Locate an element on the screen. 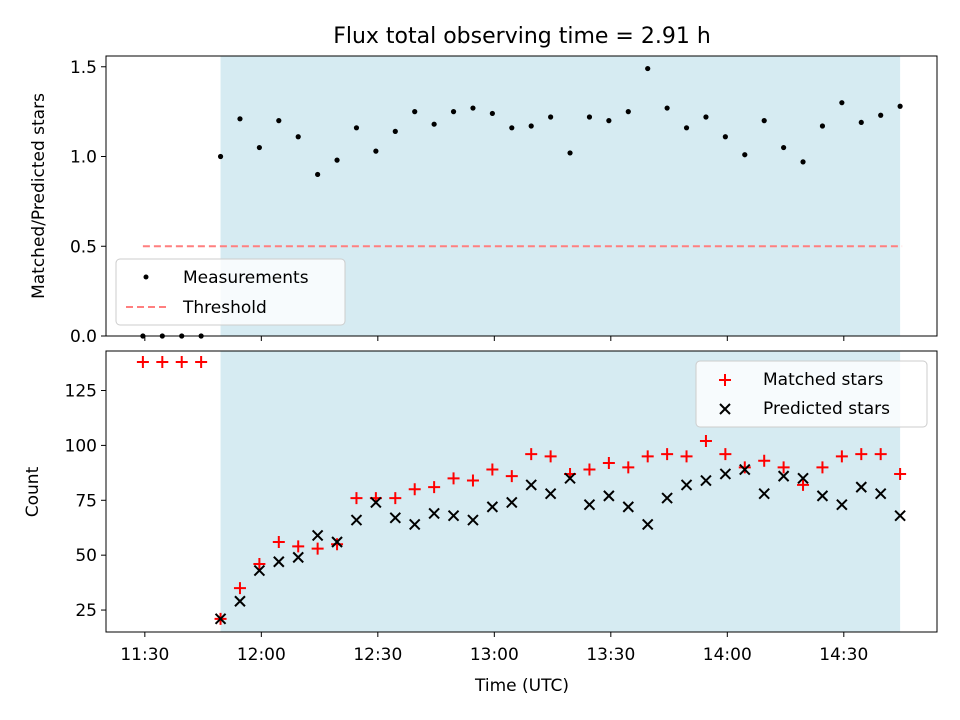 The image size is (960, 720). legend-label-matched: Matched stars is located at coordinates (823, 380).